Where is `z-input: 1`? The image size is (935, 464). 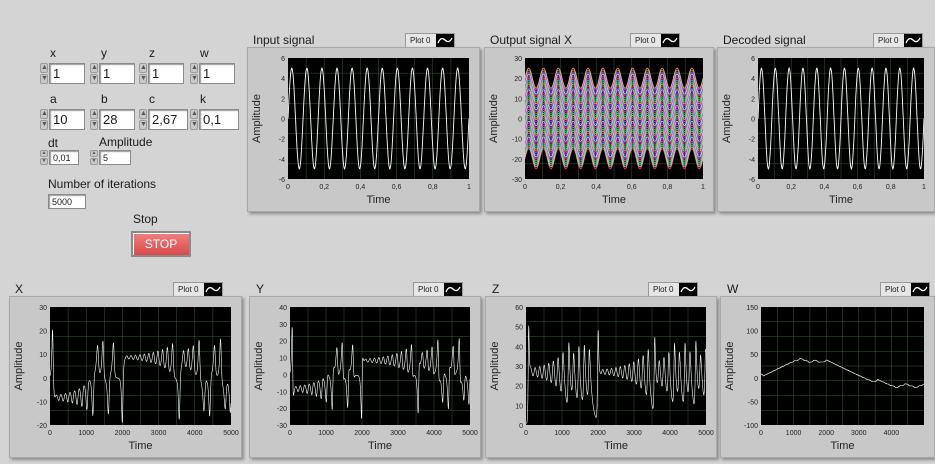
z-input: 1 is located at coordinates (166, 73).